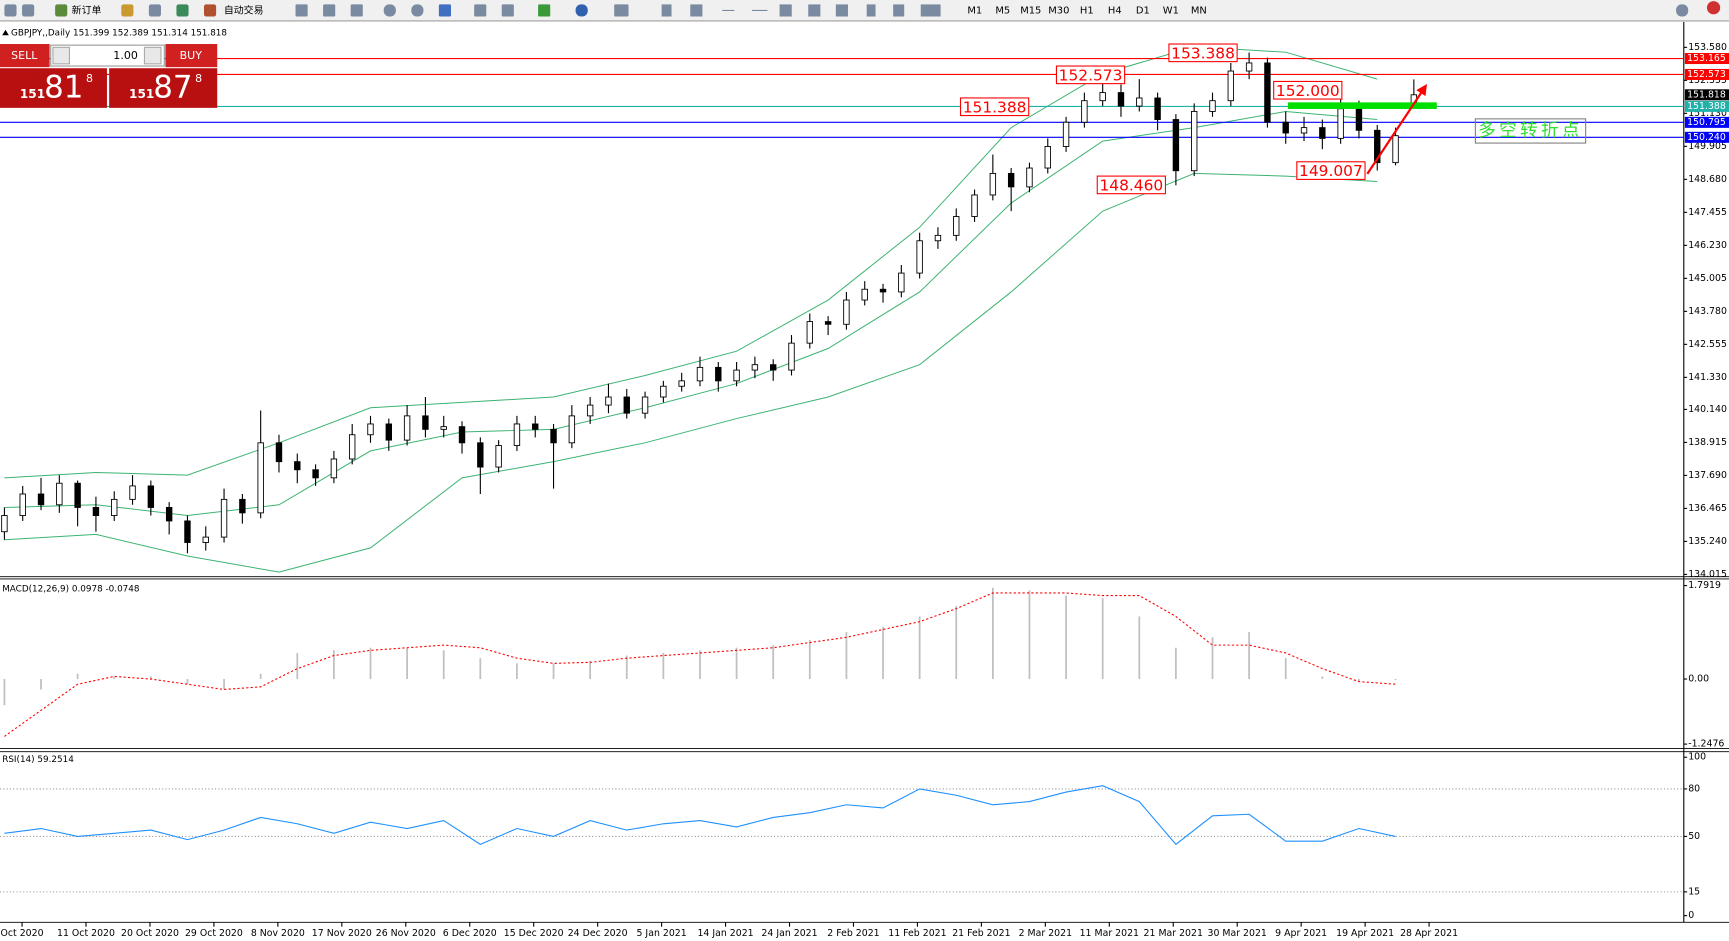 Image resolution: width=1729 pixels, height=941 pixels. Describe the element at coordinates (1429, 933) in the screenshot. I see `x-tick-label: 28 Apr 2021` at that location.